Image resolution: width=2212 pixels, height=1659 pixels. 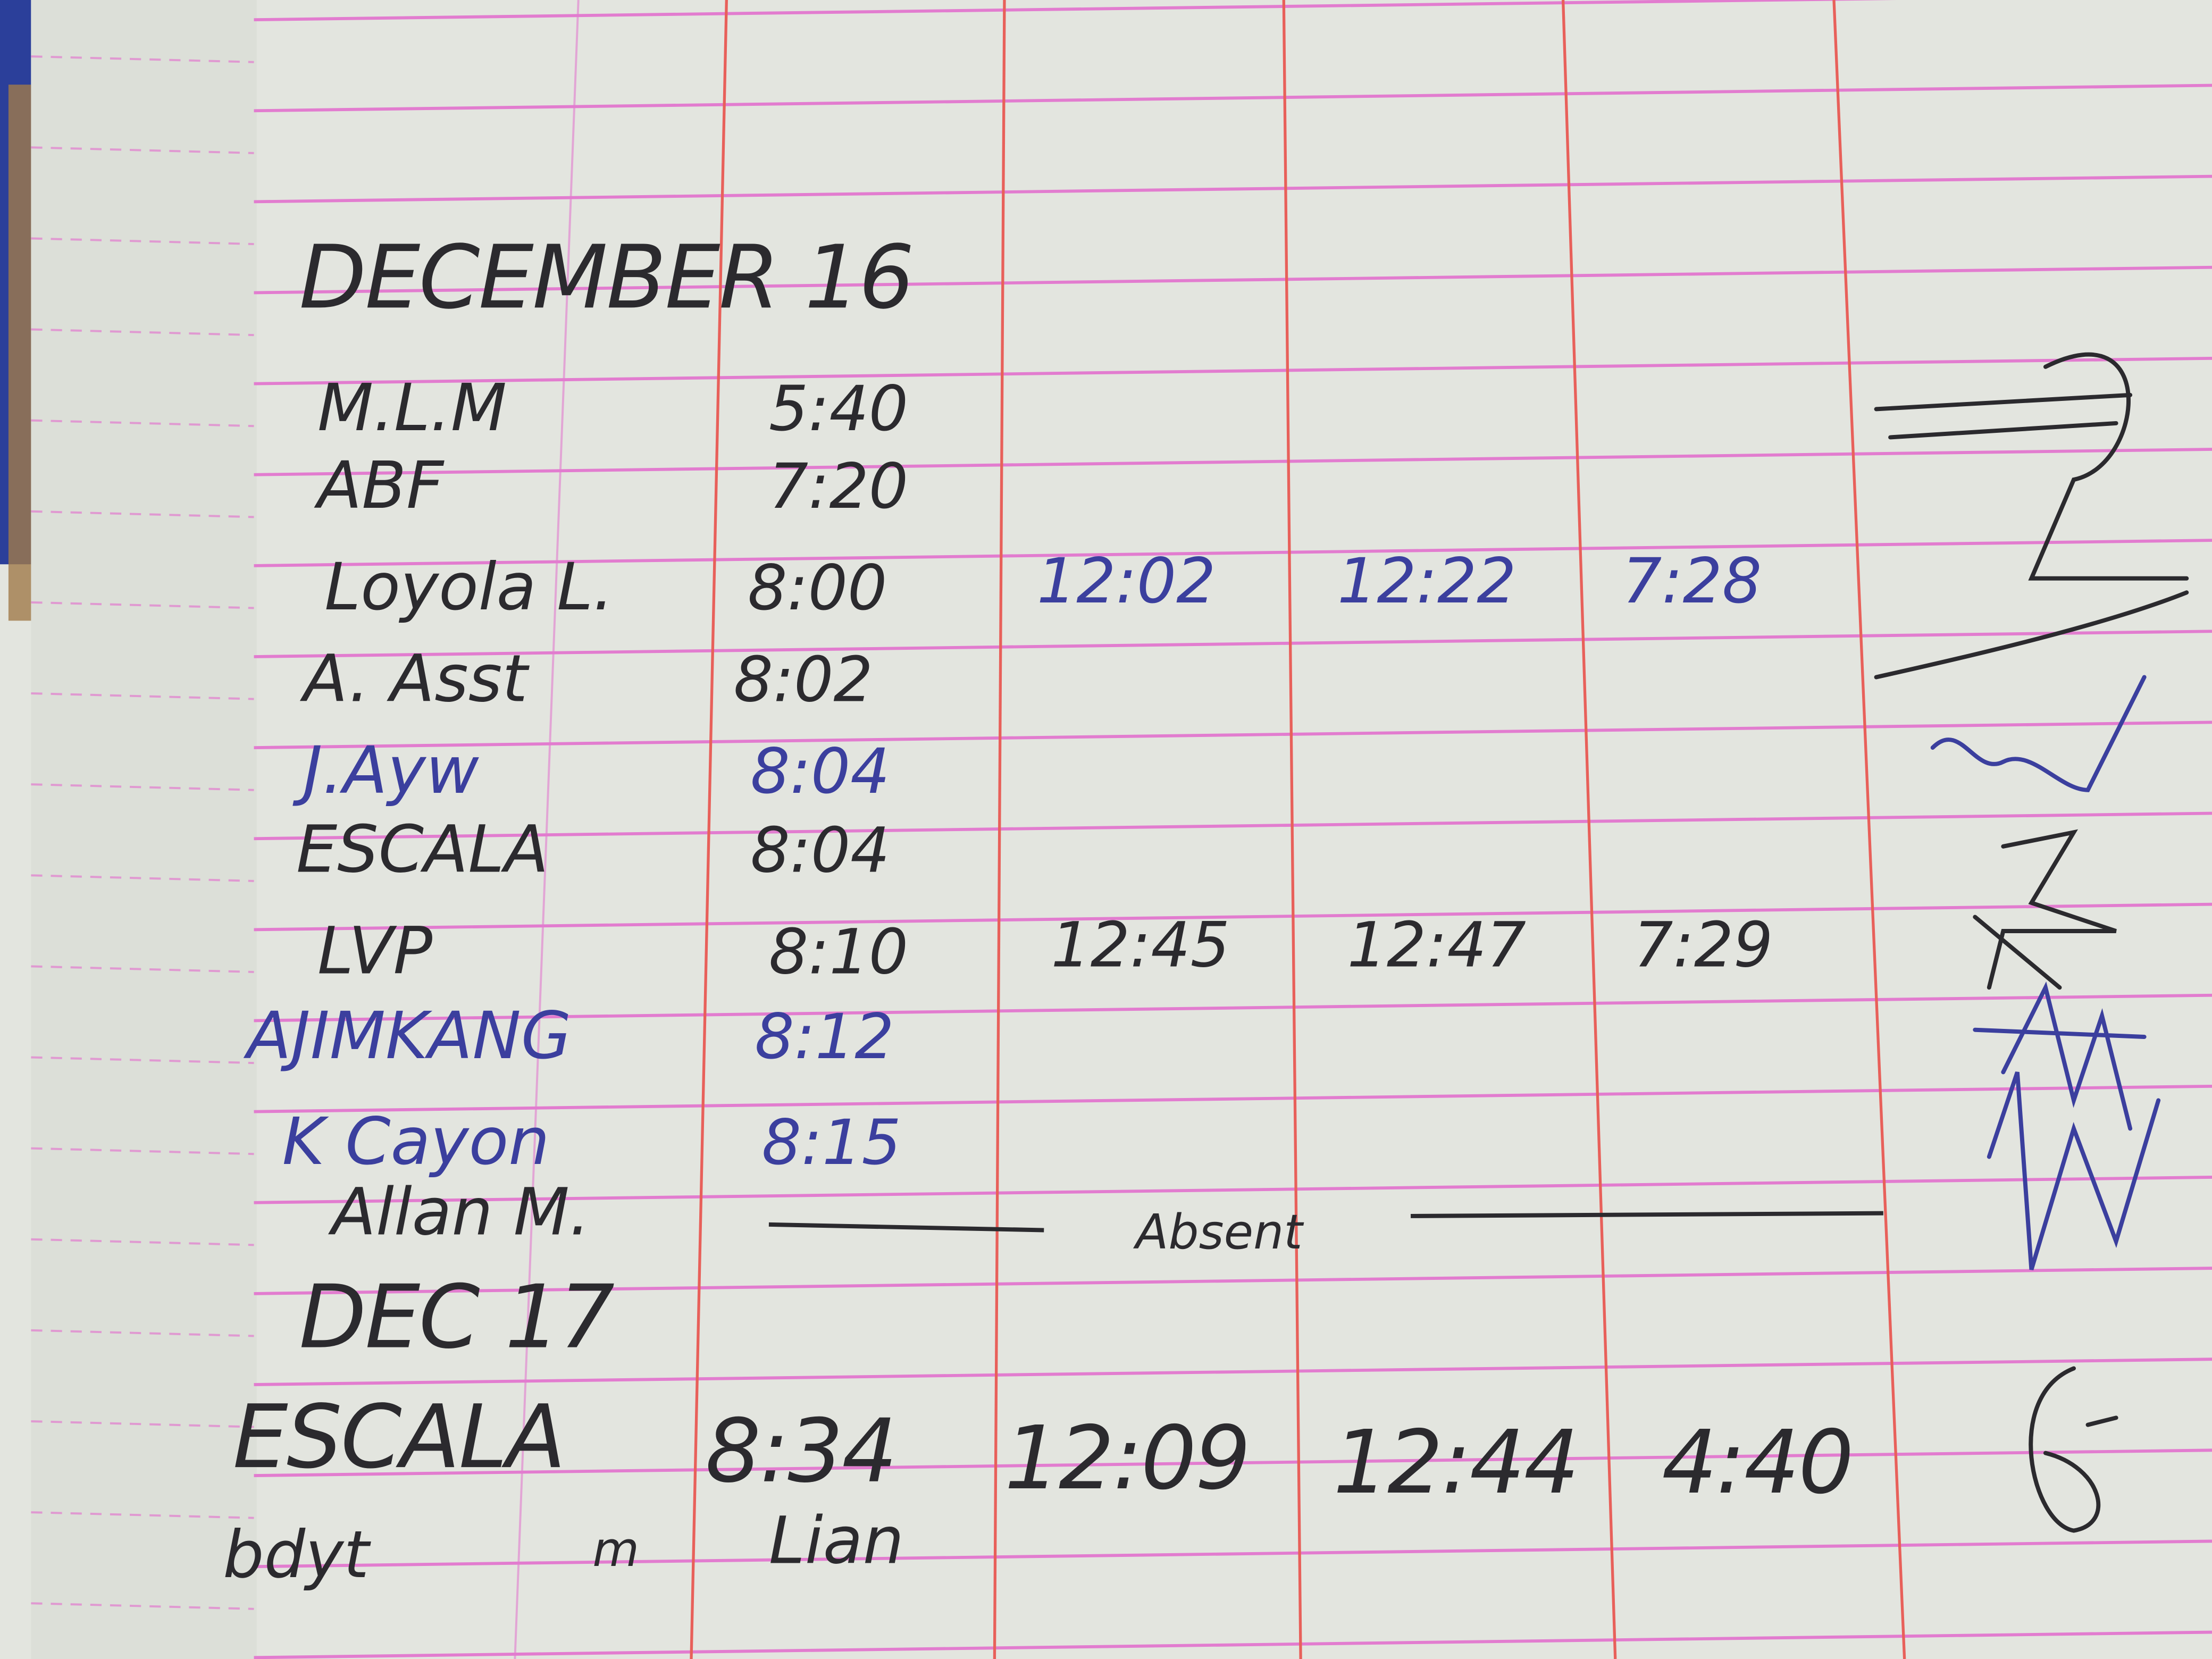 I want to click on time-in: 8:34, so click(x=801, y=1451).